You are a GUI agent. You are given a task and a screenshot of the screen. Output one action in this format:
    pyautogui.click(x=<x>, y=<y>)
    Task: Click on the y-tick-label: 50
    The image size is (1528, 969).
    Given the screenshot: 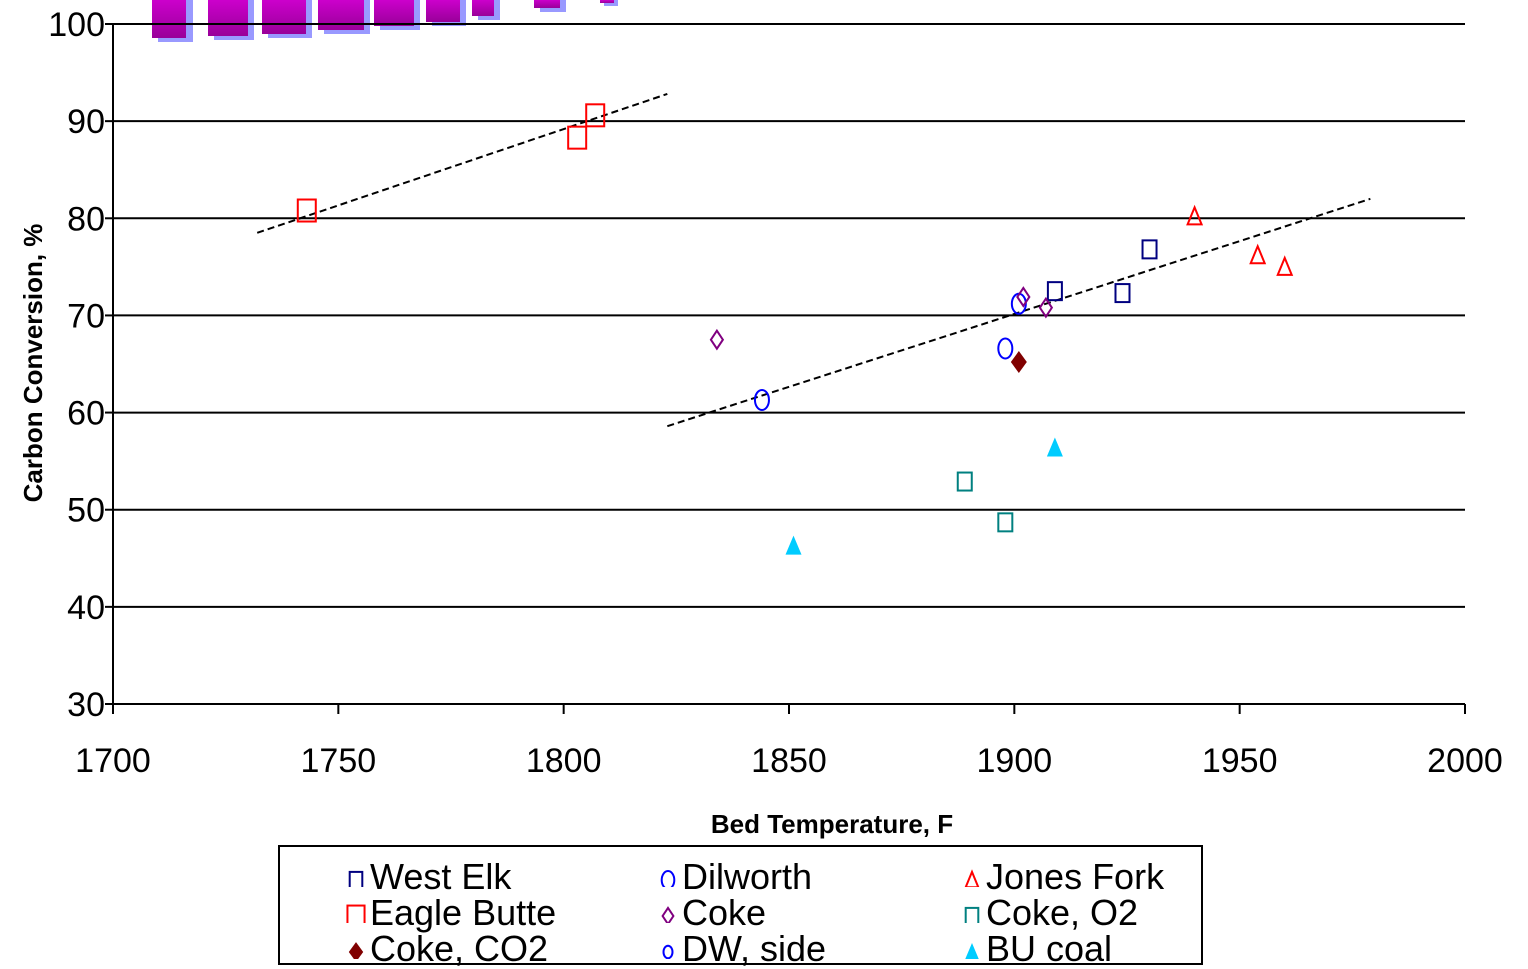 What is the action you would take?
    pyautogui.click(x=86, y=511)
    